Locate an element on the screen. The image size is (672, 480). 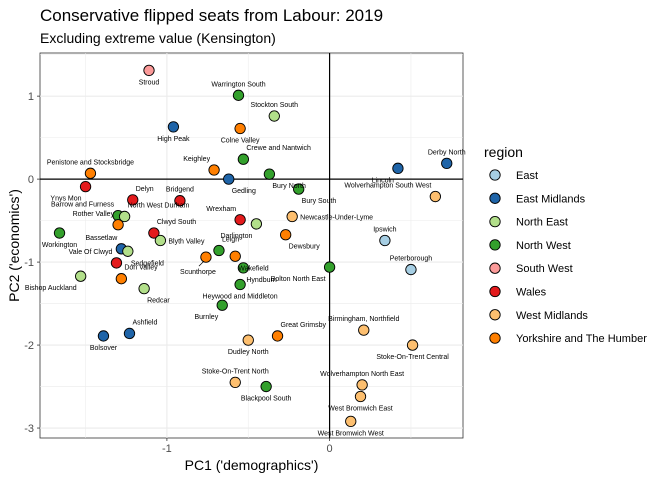
point-label: Ashfield is located at coordinates (144, 322).